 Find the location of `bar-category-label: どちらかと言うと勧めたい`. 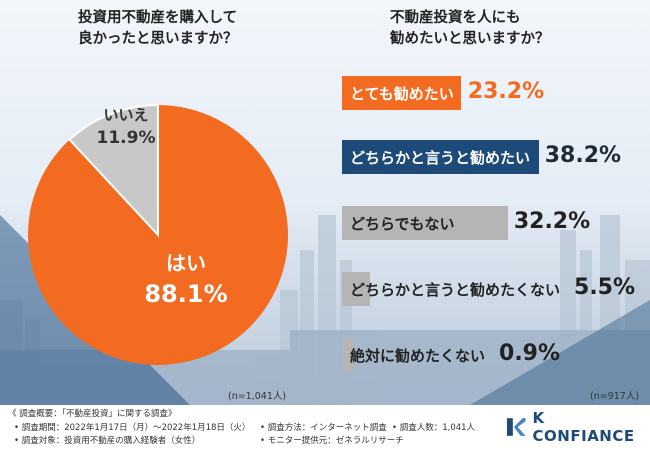

bar-category-label: どちらかと言うと勧めたい is located at coordinates (440, 158).